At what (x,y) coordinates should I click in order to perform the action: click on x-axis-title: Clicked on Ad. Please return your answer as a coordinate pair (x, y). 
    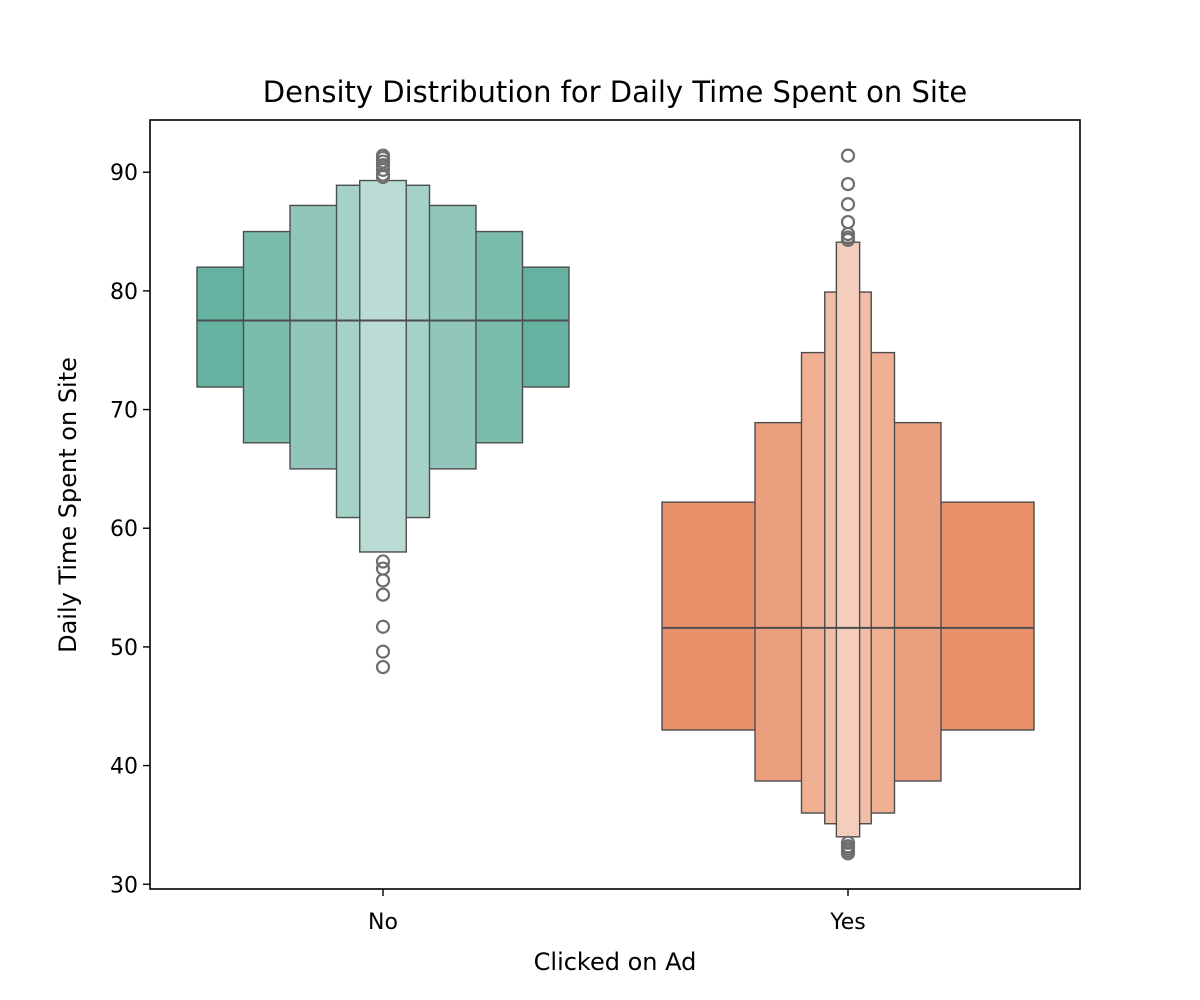
    Looking at the image, I should click on (615, 962).